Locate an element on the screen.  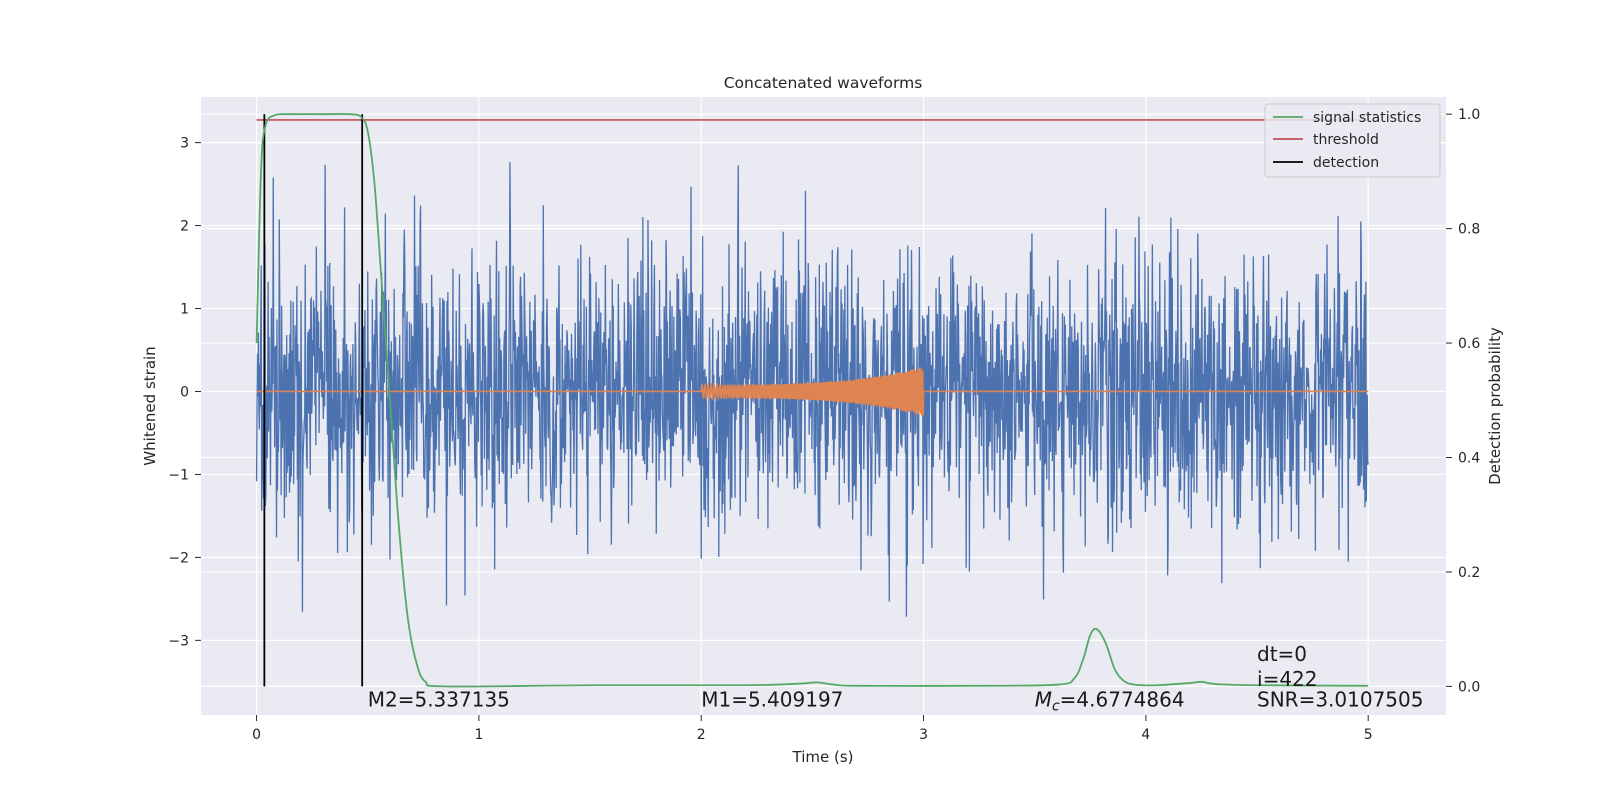
tick-label-y: −1 is located at coordinates (178, 475).